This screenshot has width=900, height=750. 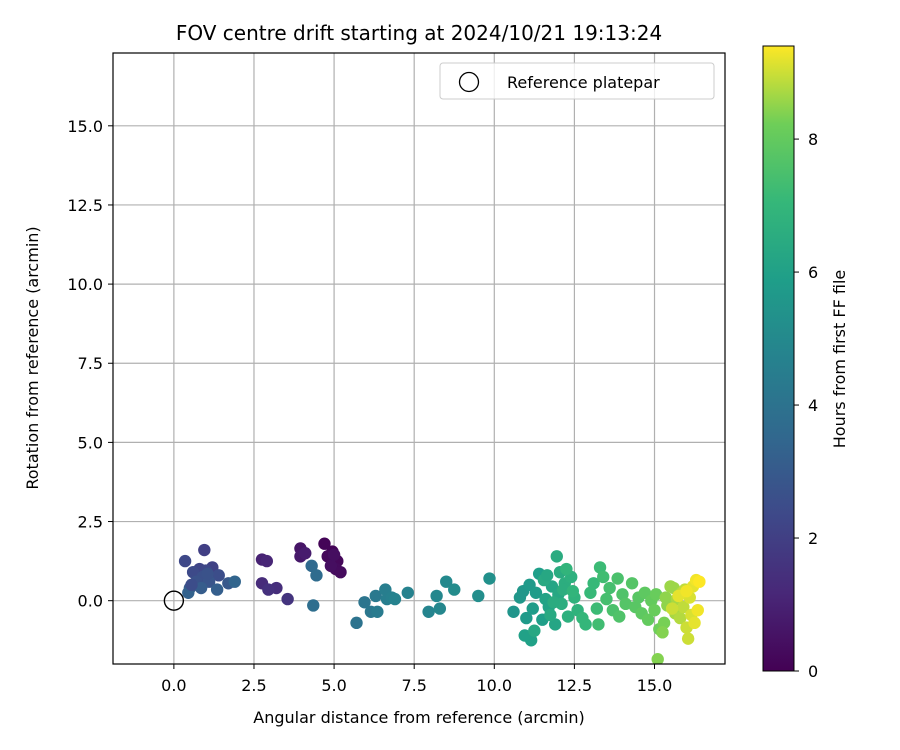 I want to click on x-tick-label: 2.5, so click(x=253, y=685).